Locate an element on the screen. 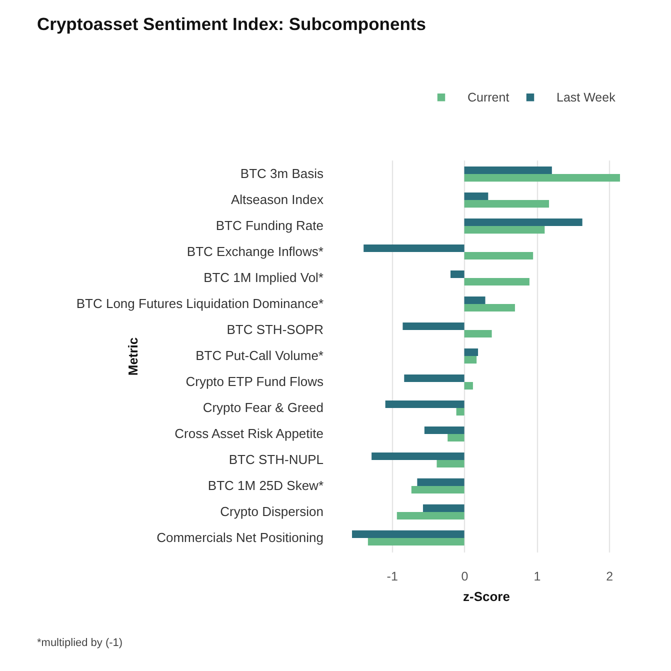 The image size is (671, 671). y-tick-label: BTC 3m Basis is located at coordinates (282, 174).